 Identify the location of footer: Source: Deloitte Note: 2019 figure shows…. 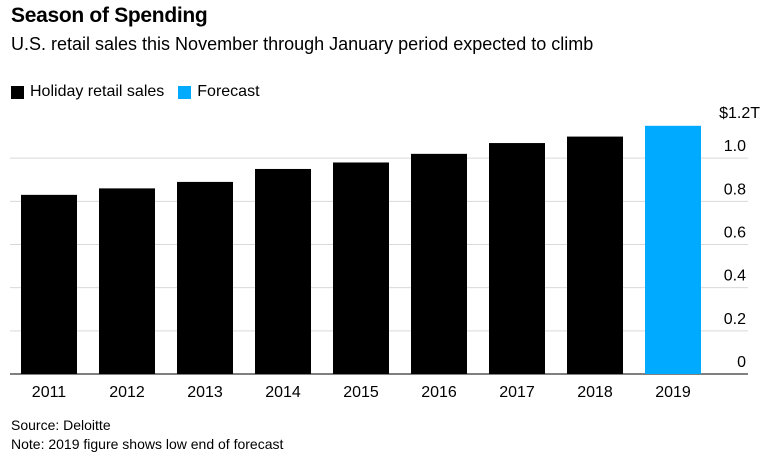
(147, 435).